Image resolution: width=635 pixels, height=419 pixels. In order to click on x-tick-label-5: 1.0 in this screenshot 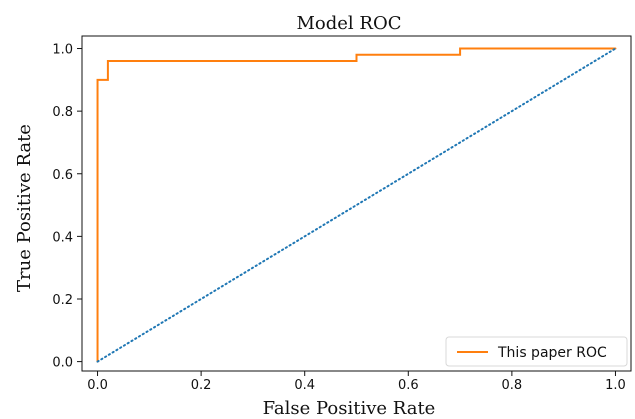, I will do `click(615, 385)`.